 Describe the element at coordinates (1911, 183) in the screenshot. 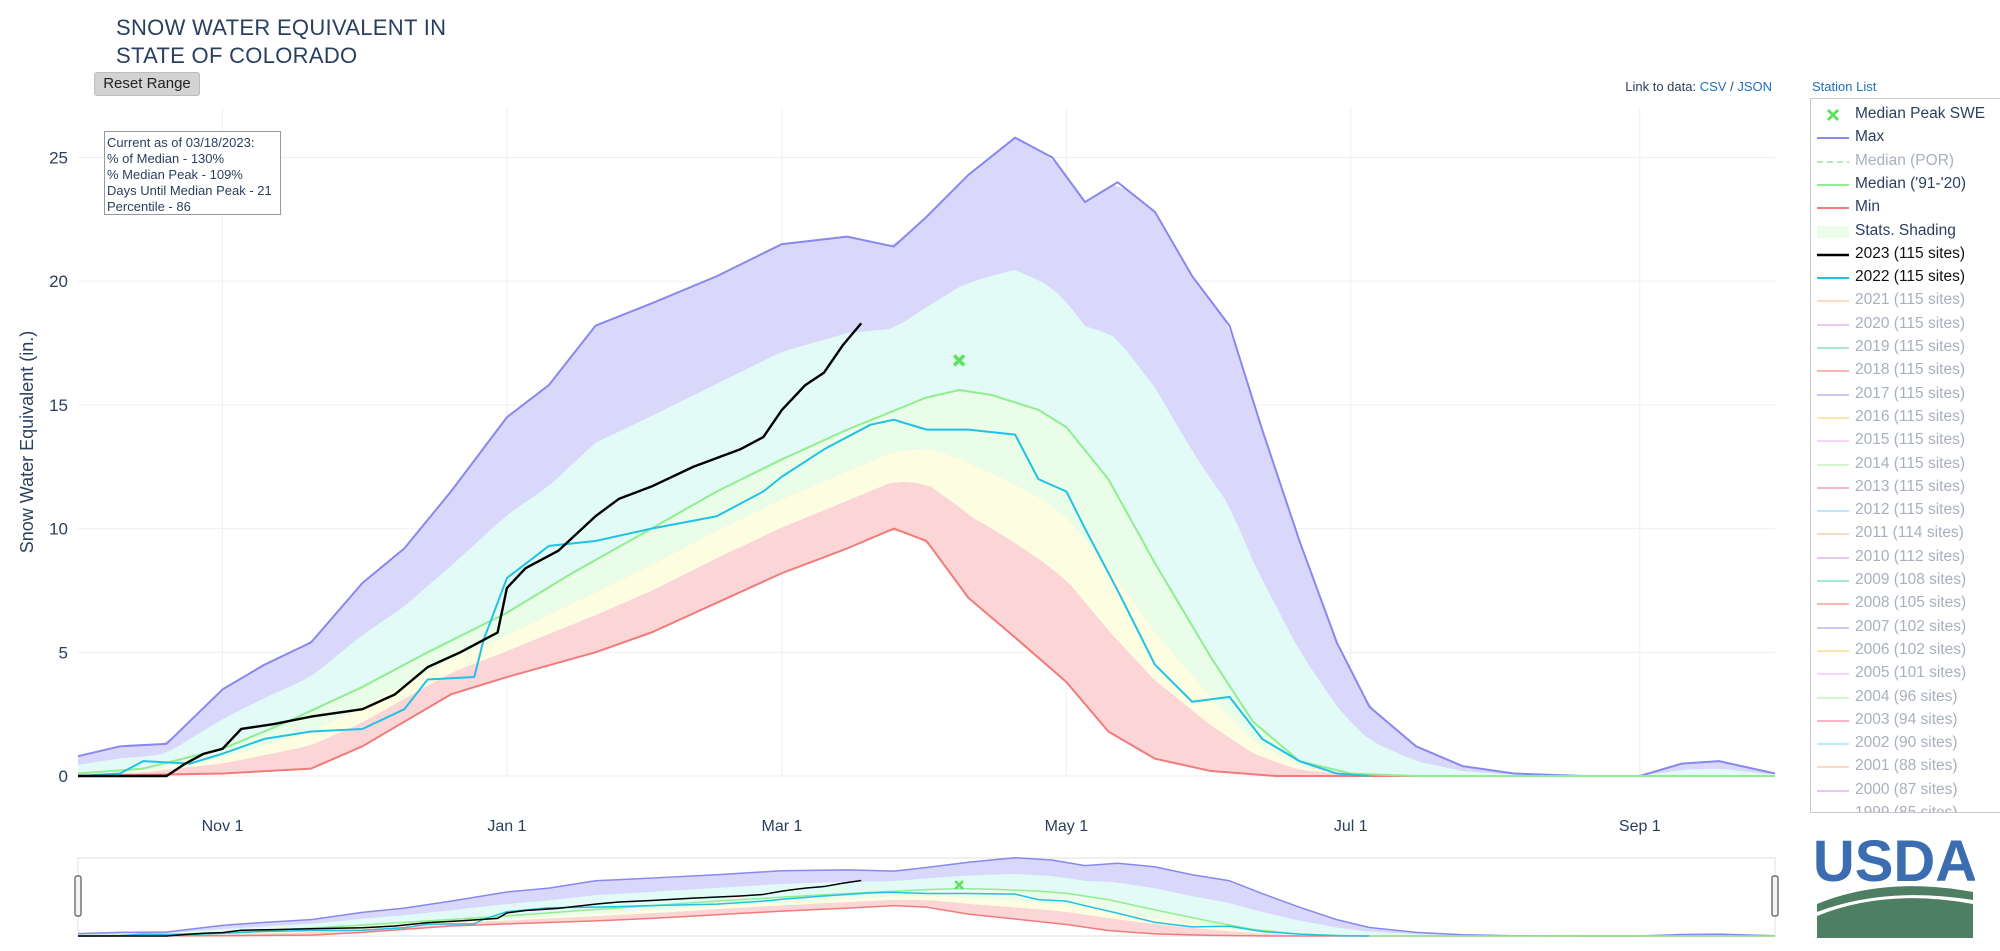

I see `legend-label: Median ('91-'20)` at that location.